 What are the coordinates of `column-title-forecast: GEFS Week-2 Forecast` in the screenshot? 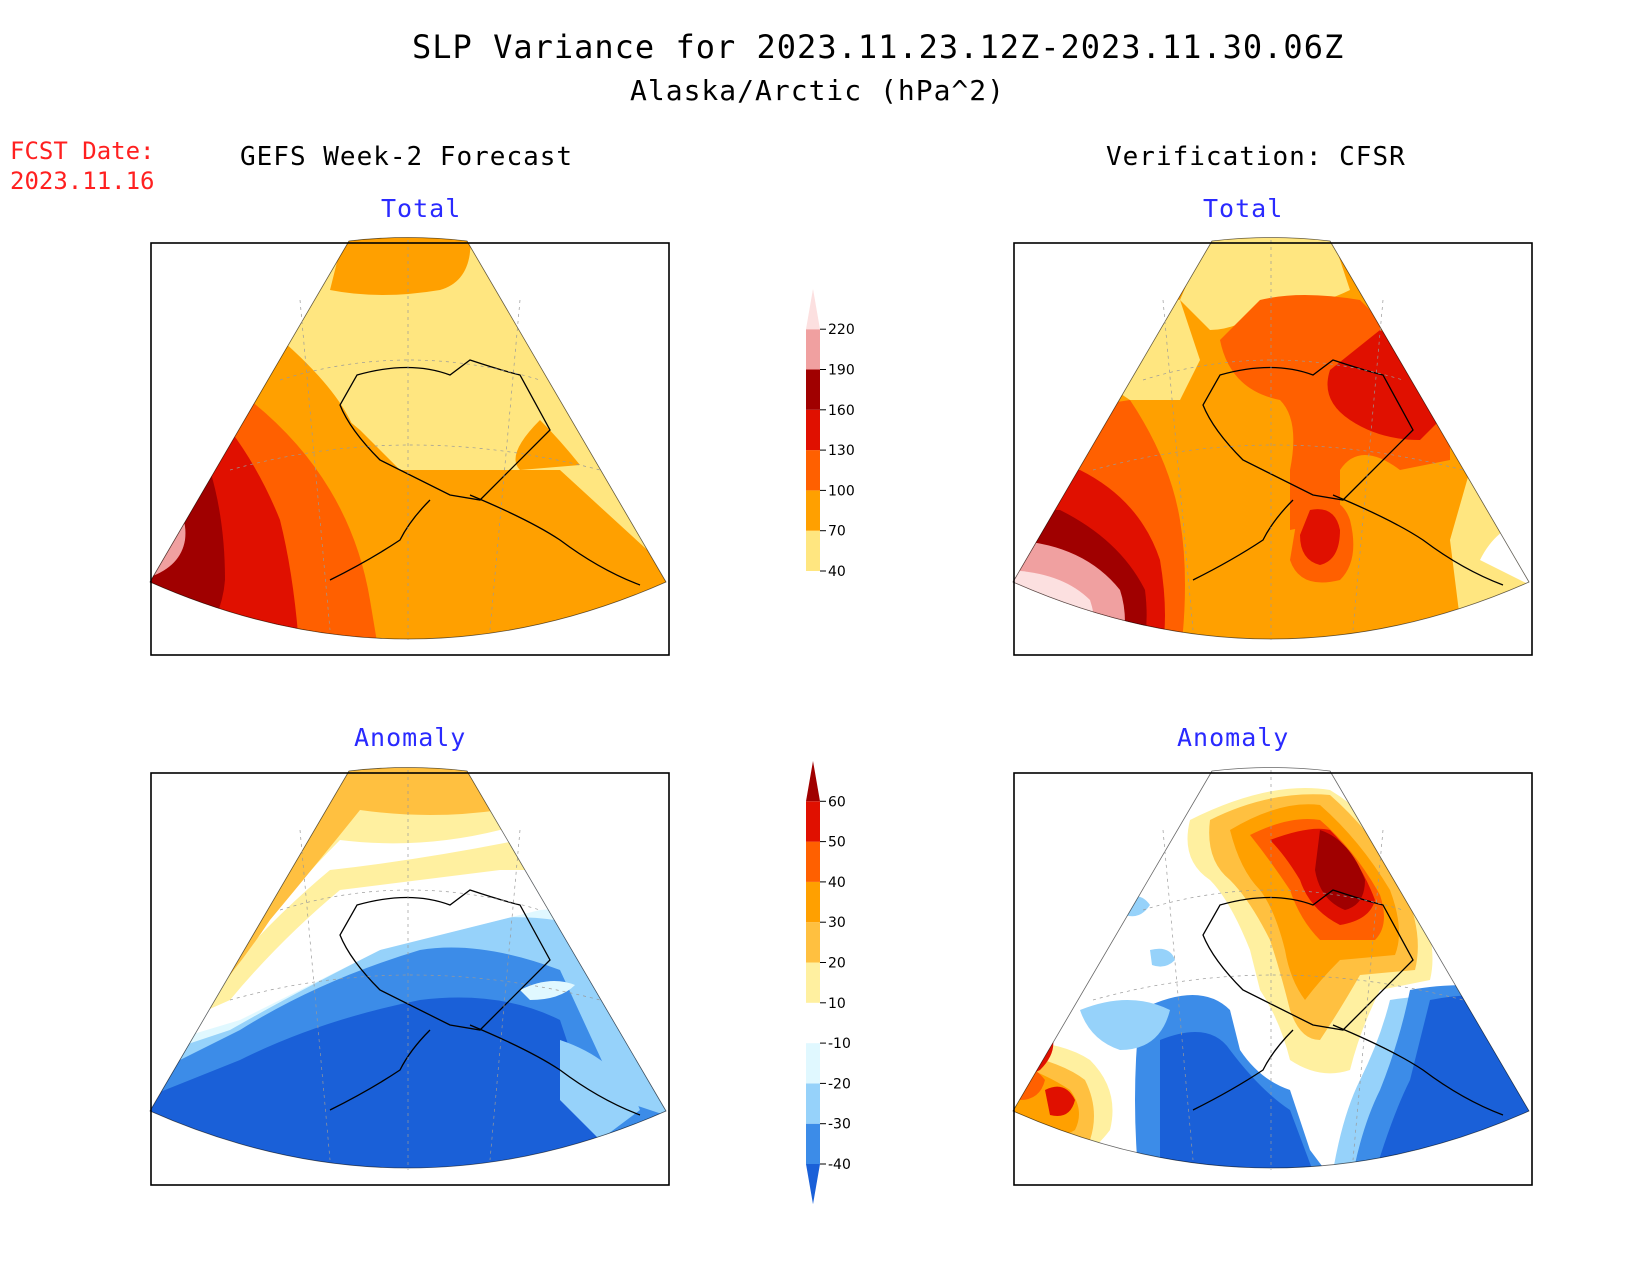 It's located at (407, 157).